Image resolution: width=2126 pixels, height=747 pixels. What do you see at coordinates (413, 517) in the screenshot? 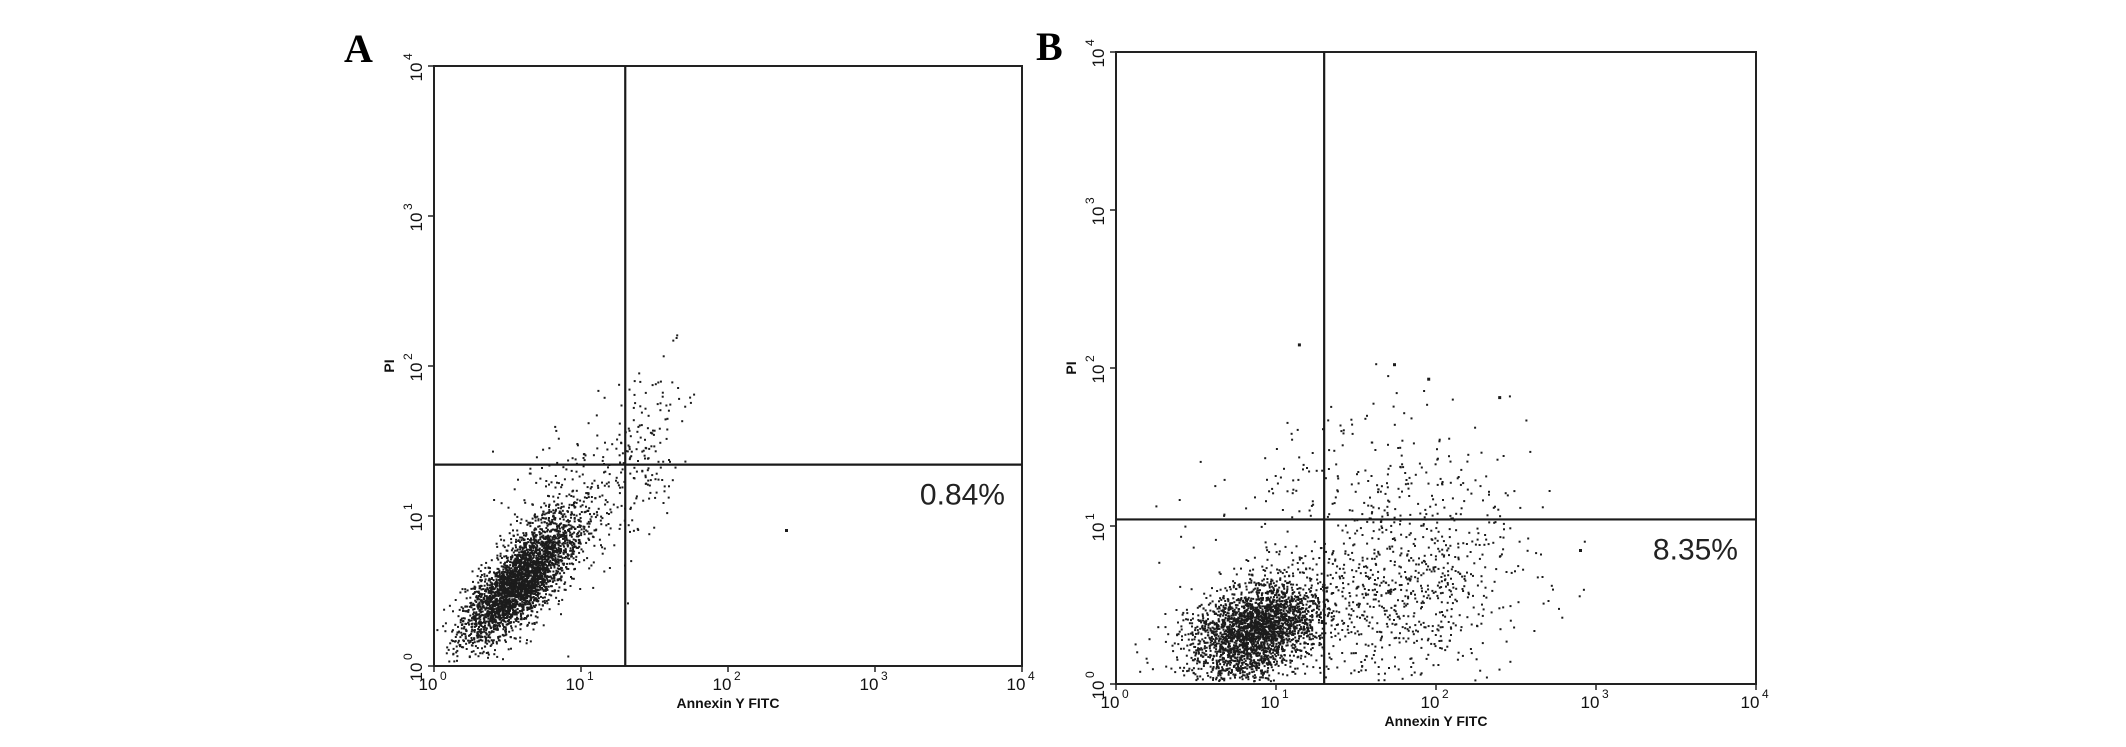
I see `y-tick-label-group: 10¹` at bounding box center [413, 517].